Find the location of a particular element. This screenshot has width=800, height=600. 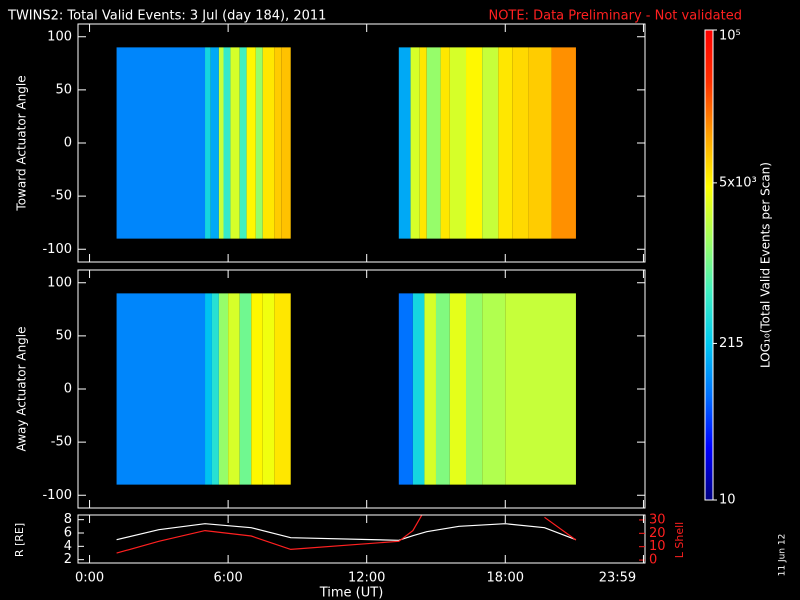

date-stamp: 11 Jun 12 is located at coordinates (783, 555).